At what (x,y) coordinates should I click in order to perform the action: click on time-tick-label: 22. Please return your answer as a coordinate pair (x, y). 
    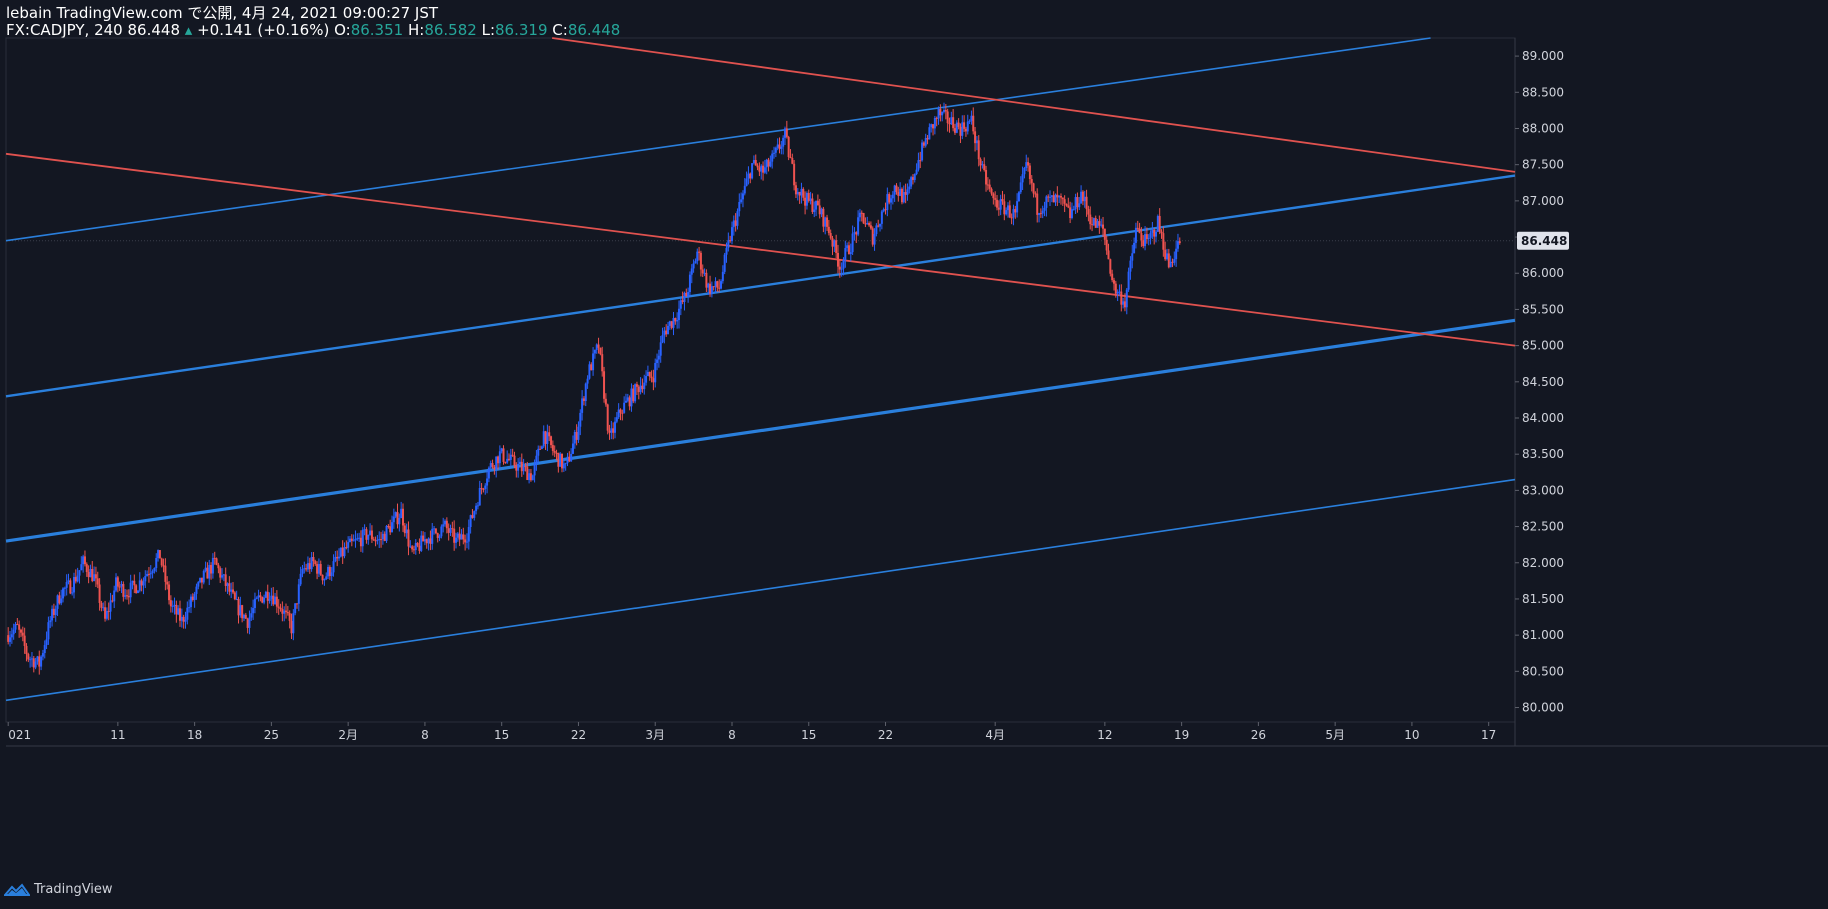
    Looking at the image, I should click on (578, 735).